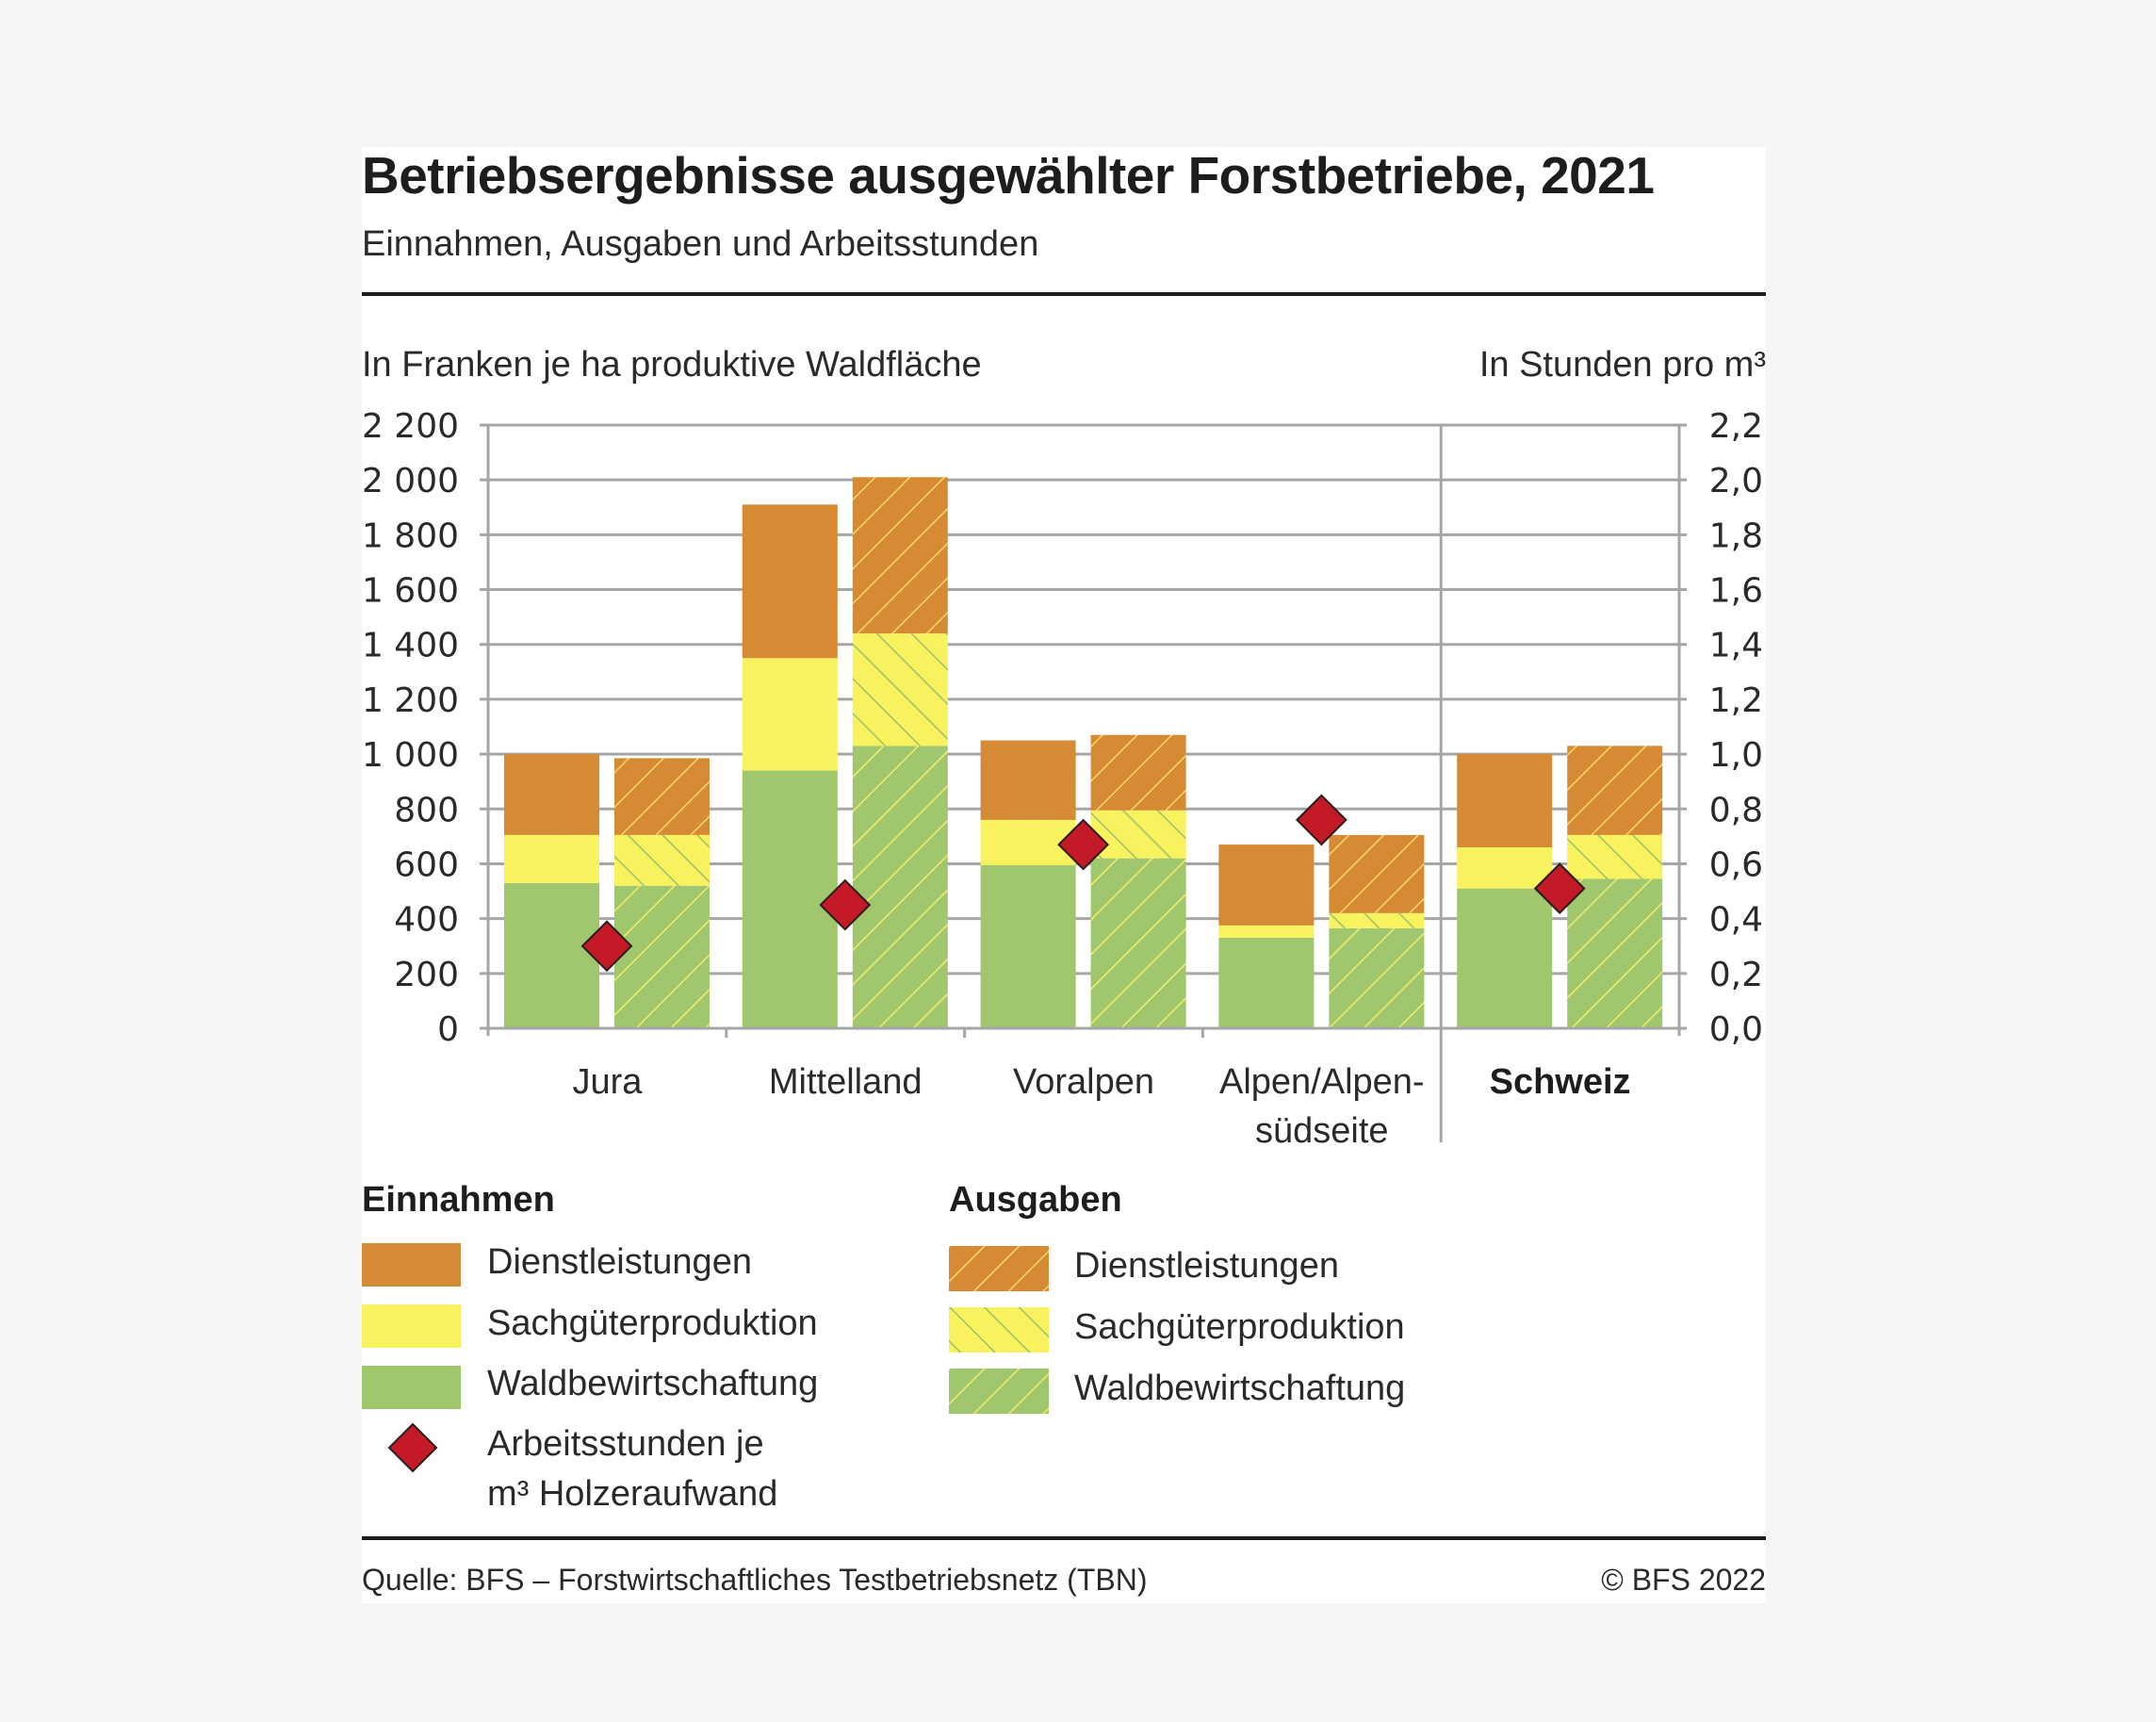 The height and width of the screenshot is (1722, 2156). Describe the element at coordinates (1083, 1082) in the screenshot. I see `x-category-label: Voralpen` at that location.